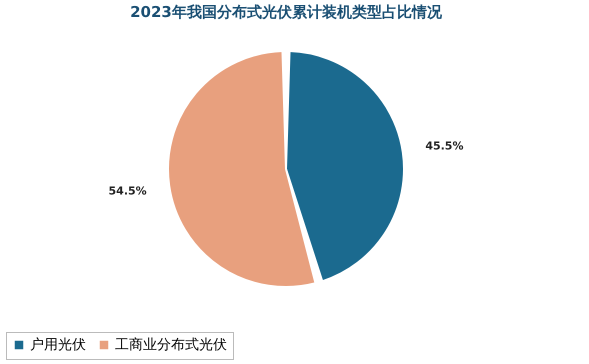 This screenshot has width=589, height=364. I want to click on legend-label: 工商业分布式光伏, so click(171, 345).